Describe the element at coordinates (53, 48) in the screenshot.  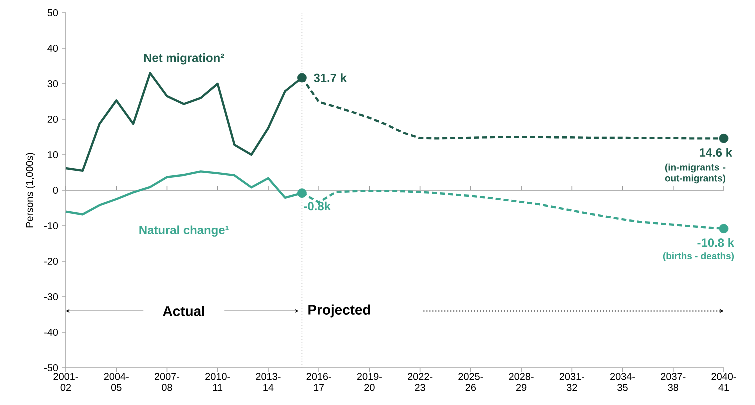
I see `y-tick-label: 40` at that location.